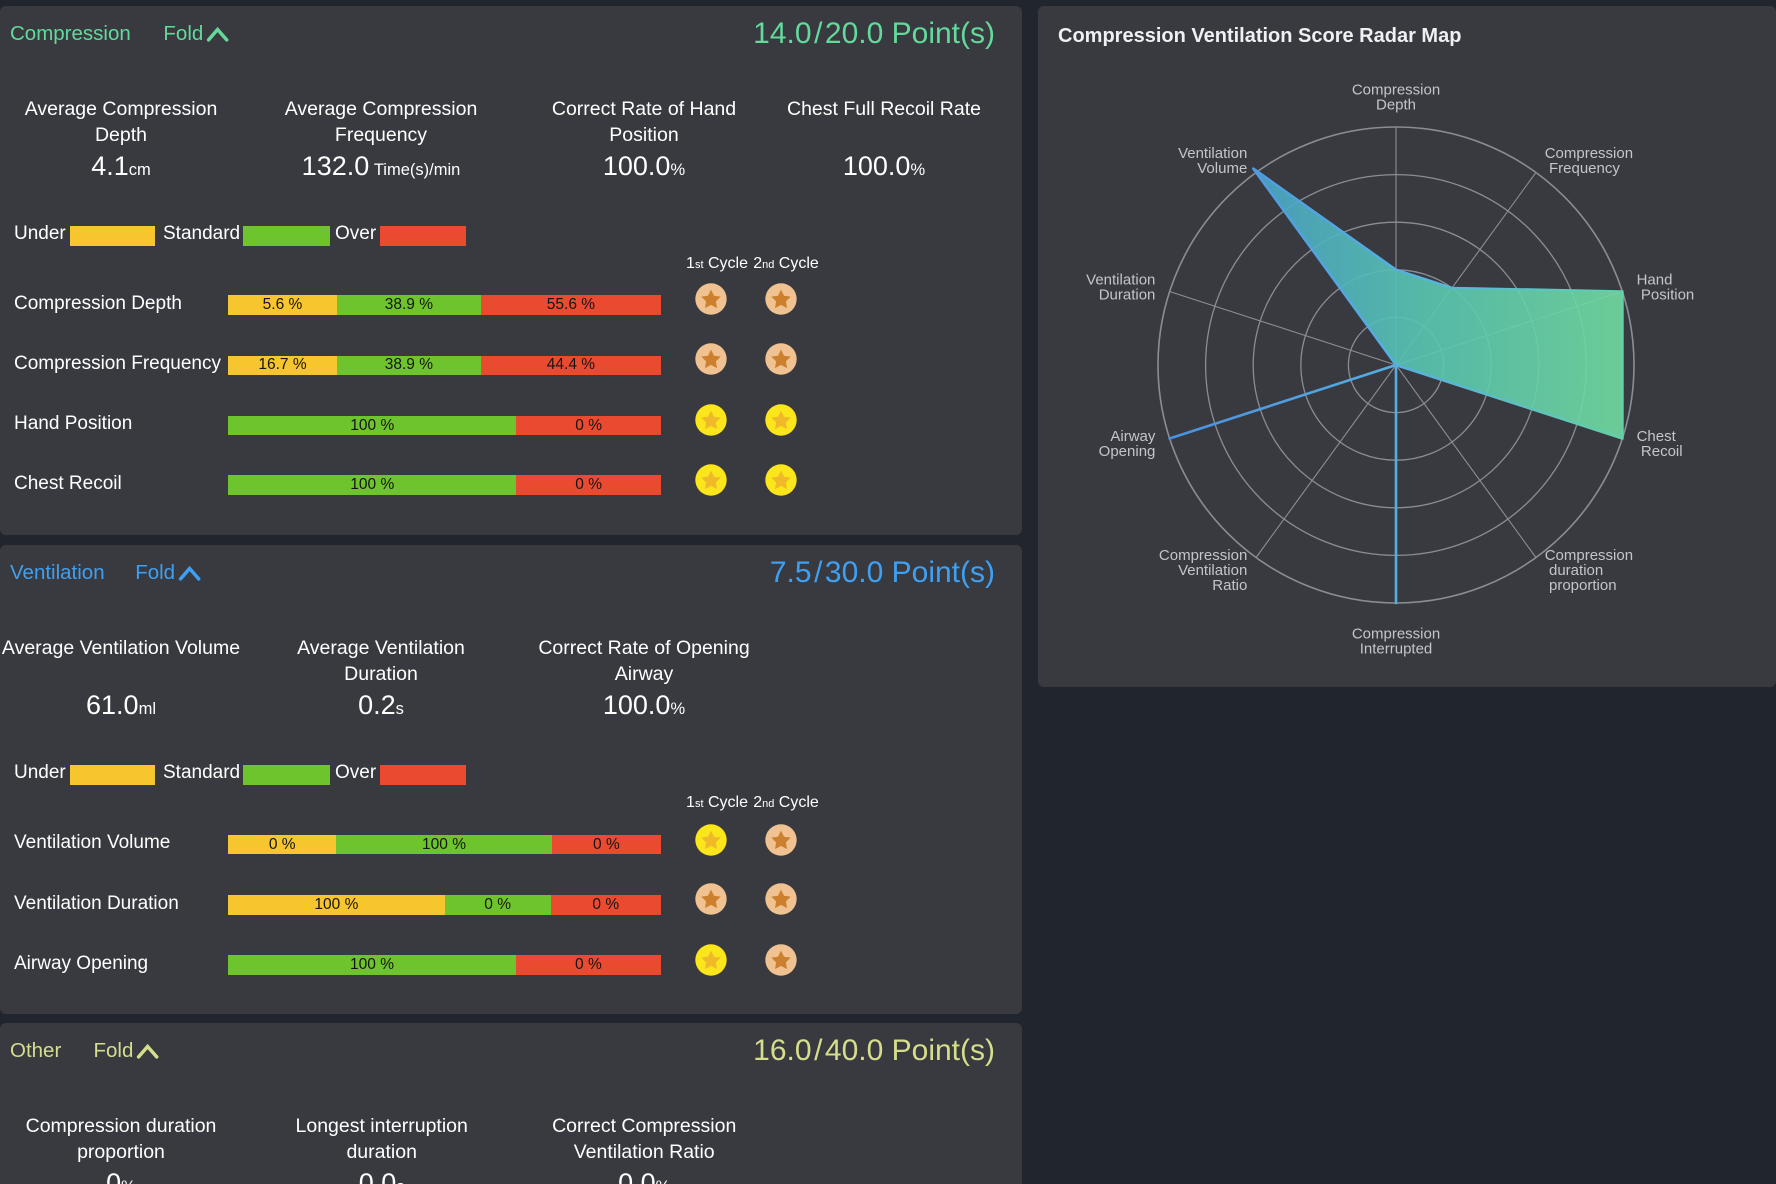  Describe the element at coordinates (1584, 168) in the screenshot. I see `svg-text: Frequency` at that location.